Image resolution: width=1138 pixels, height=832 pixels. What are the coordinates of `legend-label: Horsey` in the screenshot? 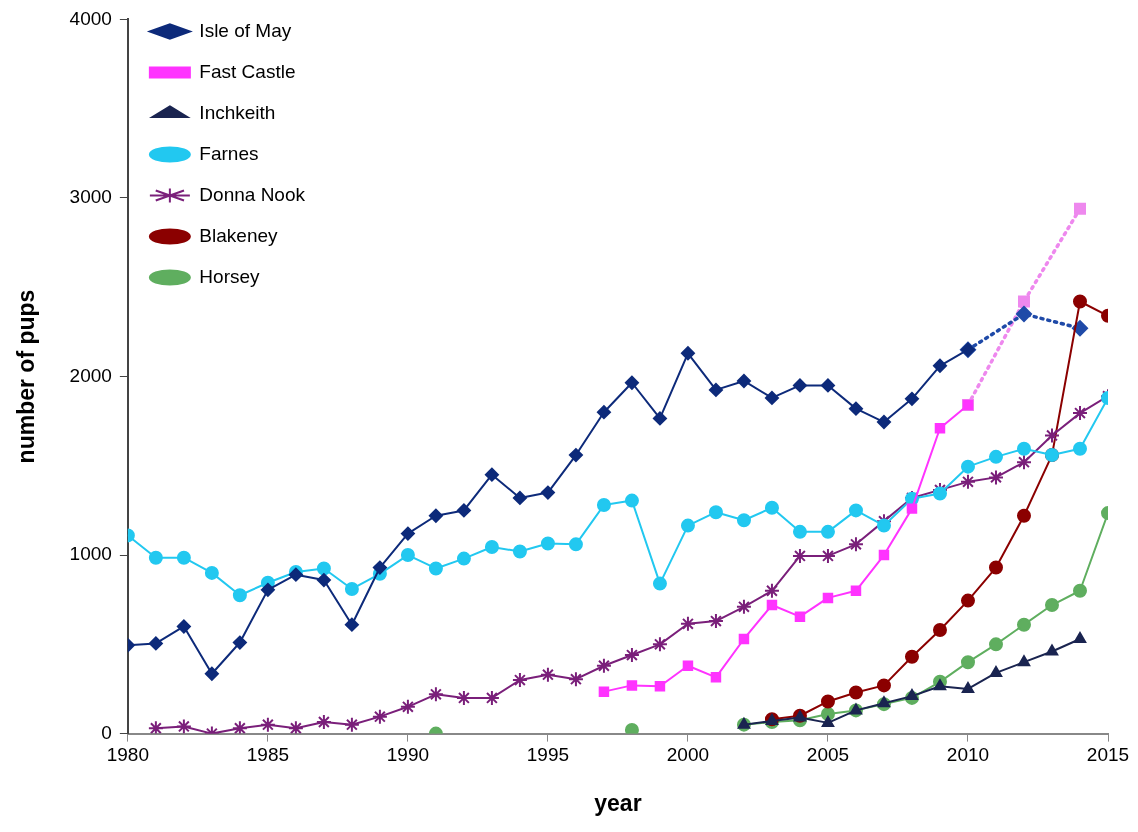 It's located at (230, 276).